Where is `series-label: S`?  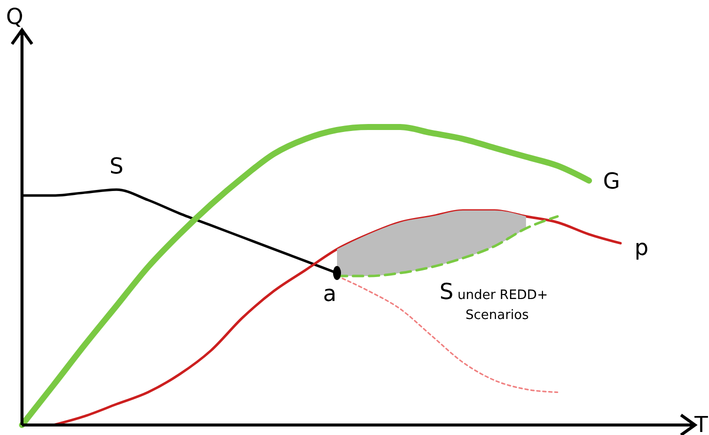
series-label: S is located at coordinates (117, 167).